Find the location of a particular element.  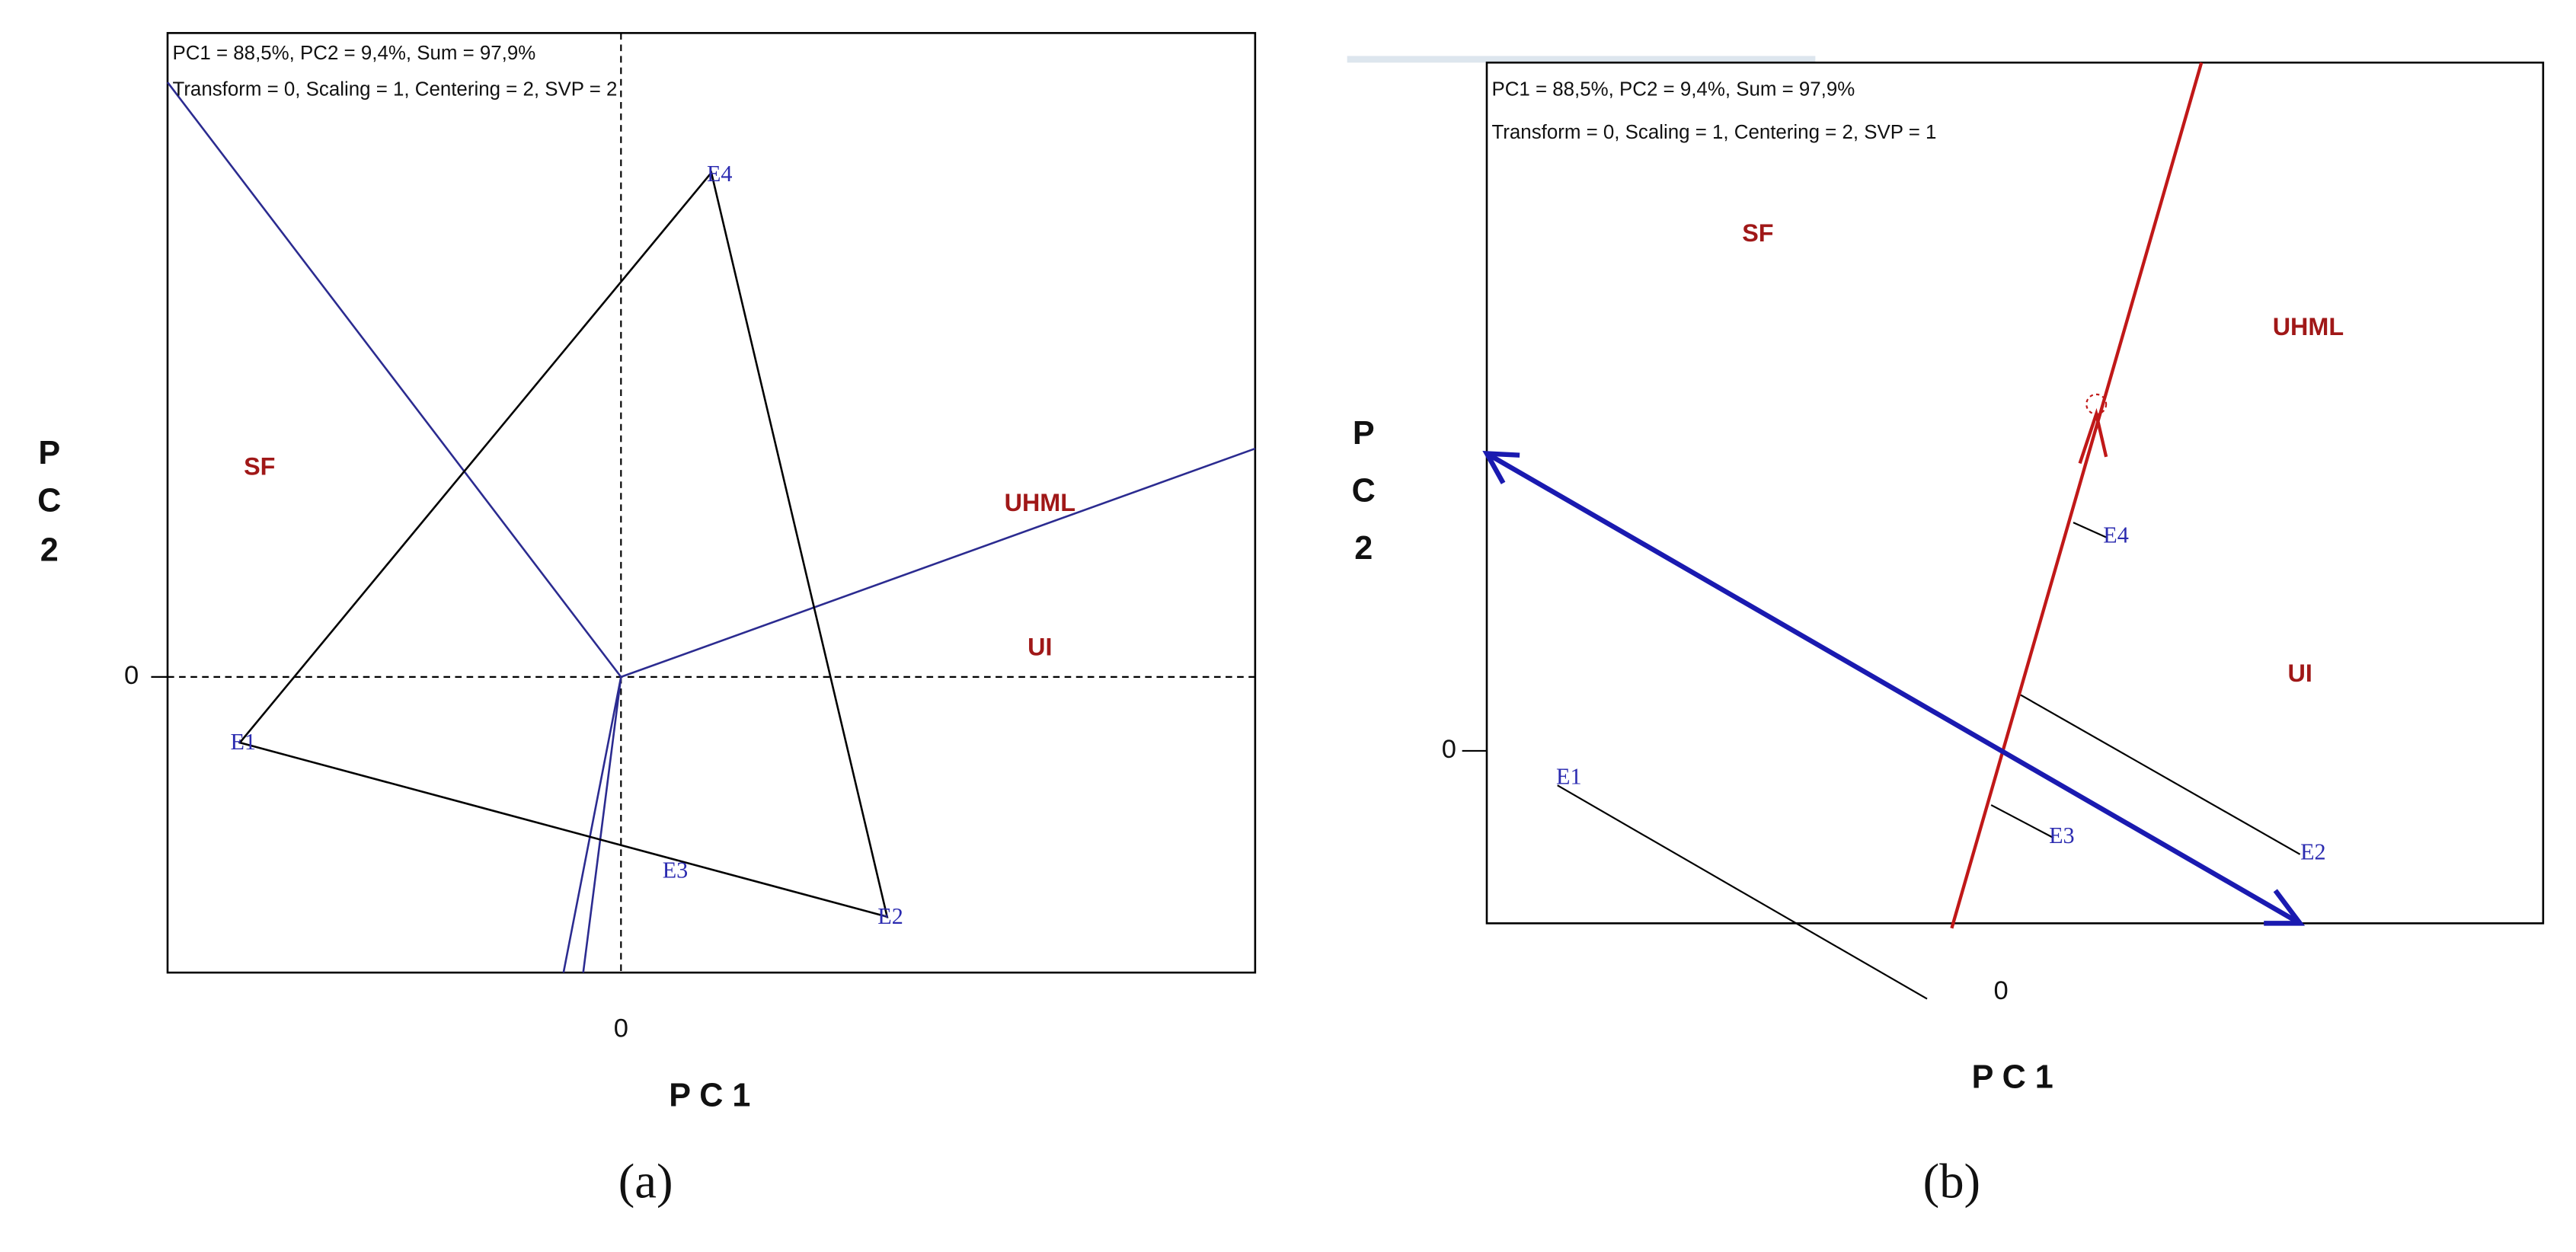

panel-caption: (b) is located at coordinates (1951, 1180).